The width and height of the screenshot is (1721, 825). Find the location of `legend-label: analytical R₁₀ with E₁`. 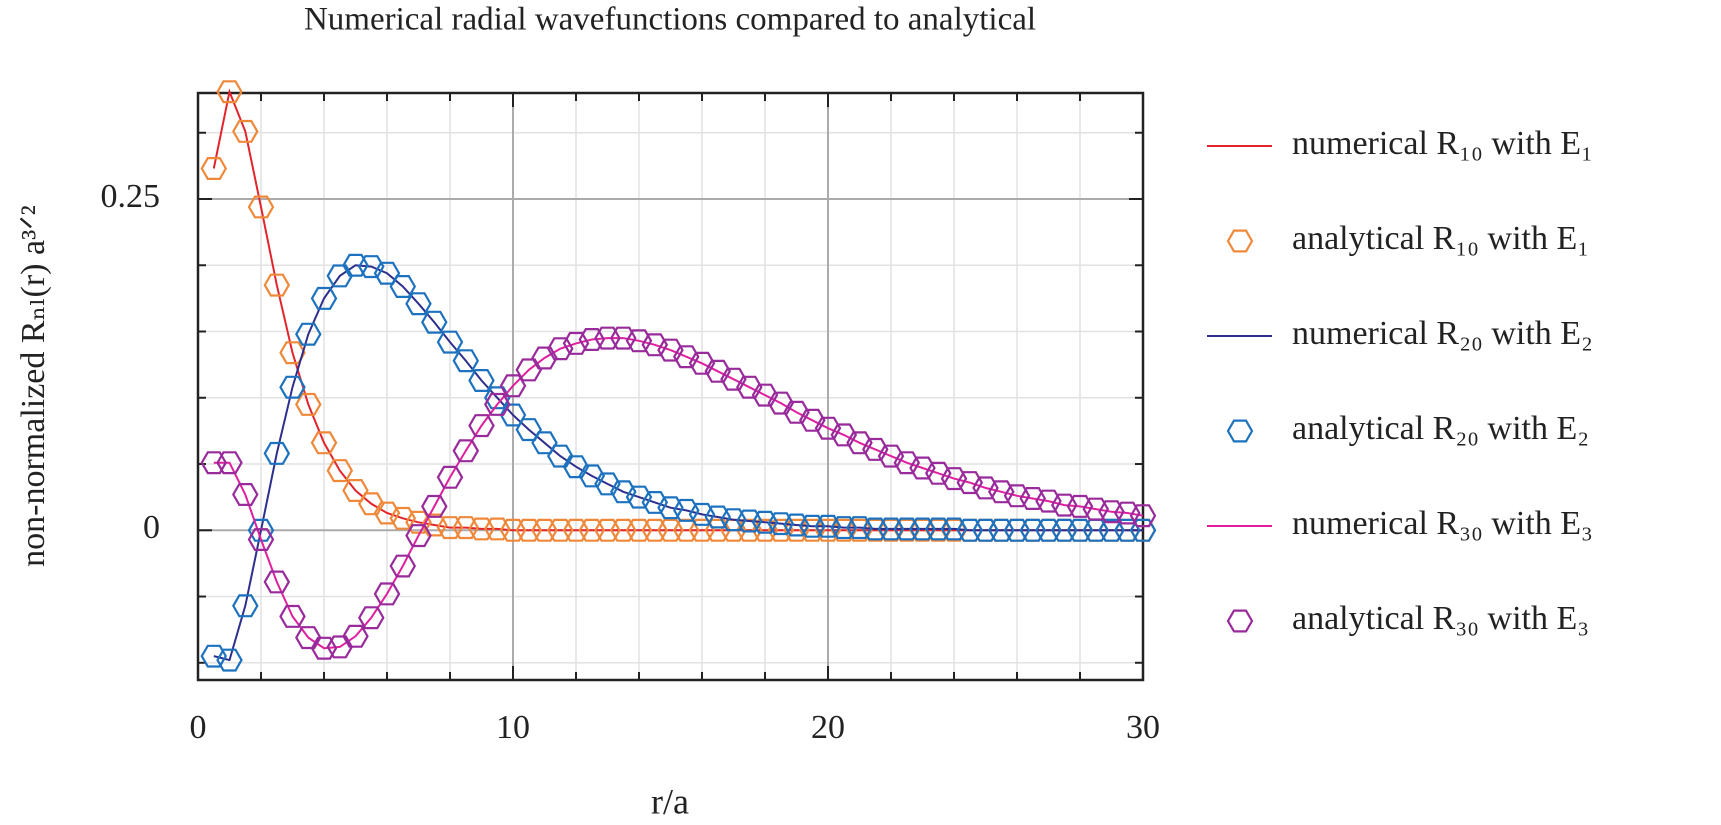

legend-label: analytical R₁₀ with E₁ is located at coordinates (1440, 238).